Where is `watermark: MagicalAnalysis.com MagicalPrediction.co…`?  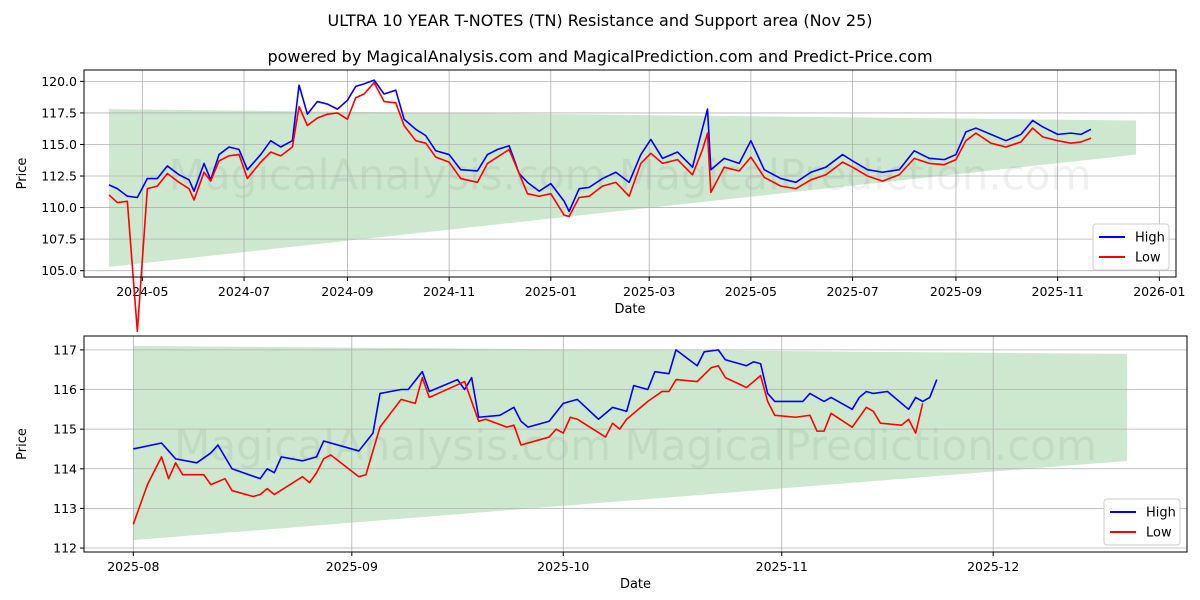
watermark: MagicalAnalysis.com MagicalPrediction.co… is located at coordinates (635, 445).